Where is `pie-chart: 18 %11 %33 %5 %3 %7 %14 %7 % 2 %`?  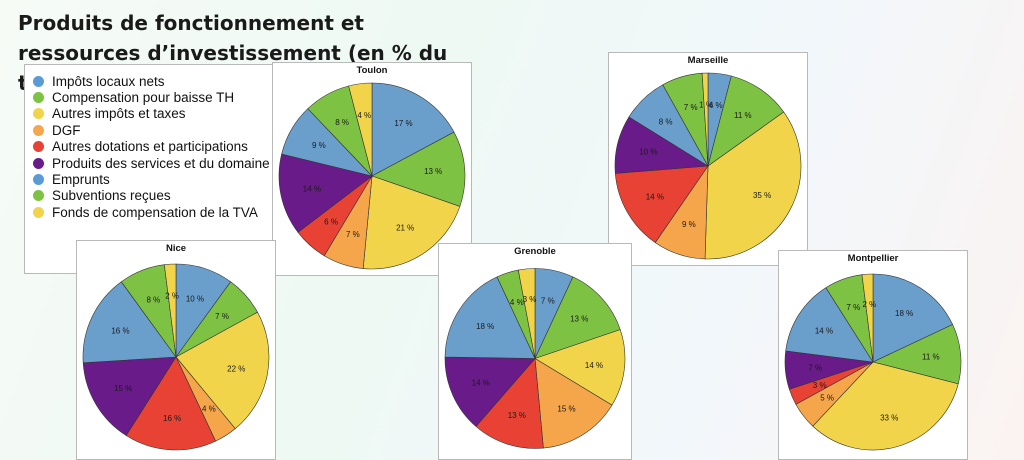 pie-chart: 18 %11 %33 %5 %3 %7 %14 %7 % 2 % is located at coordinates (873, 362).